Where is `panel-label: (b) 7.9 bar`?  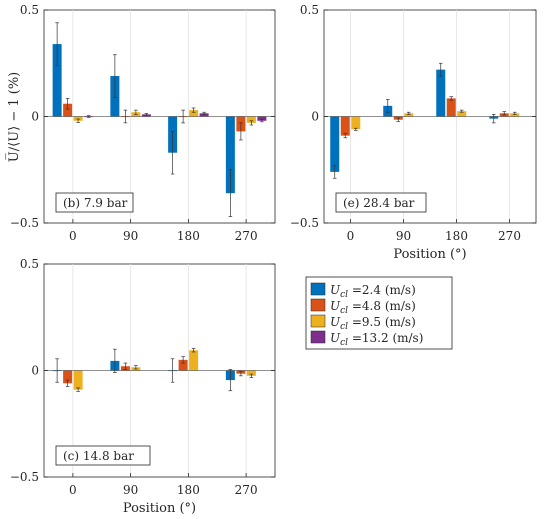 panel-label: (b) 7.9 bar is located at coordinates (95, 203).